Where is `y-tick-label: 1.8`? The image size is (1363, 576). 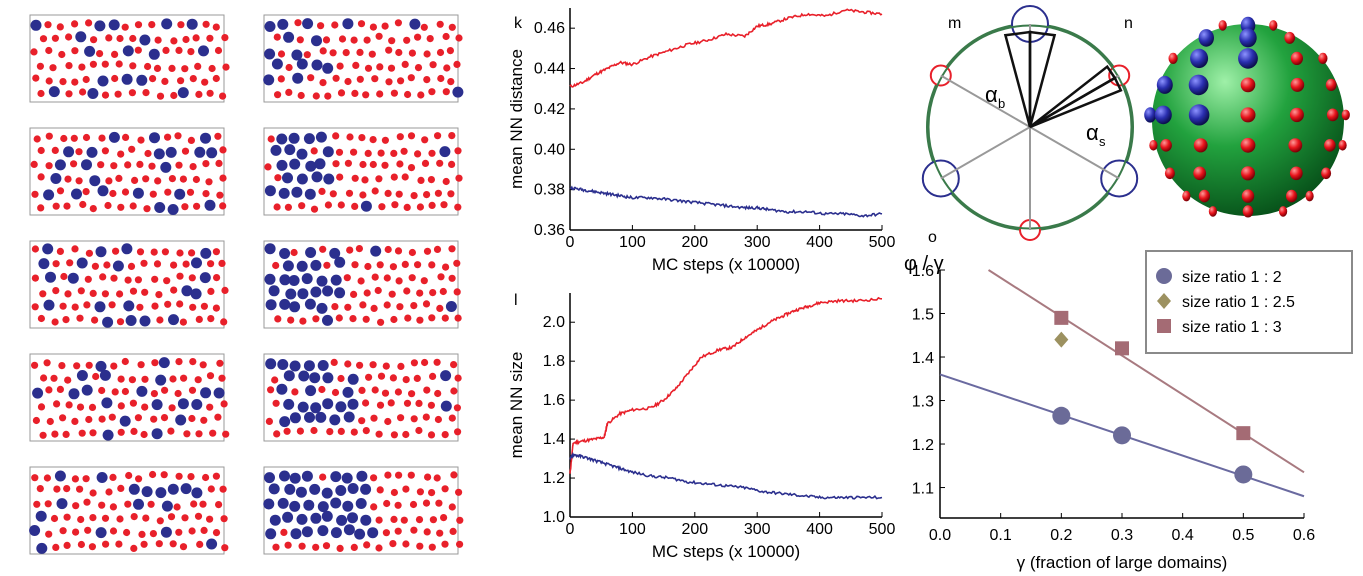
y-tick-label: 1.8 is located at coordinates (554, 361).